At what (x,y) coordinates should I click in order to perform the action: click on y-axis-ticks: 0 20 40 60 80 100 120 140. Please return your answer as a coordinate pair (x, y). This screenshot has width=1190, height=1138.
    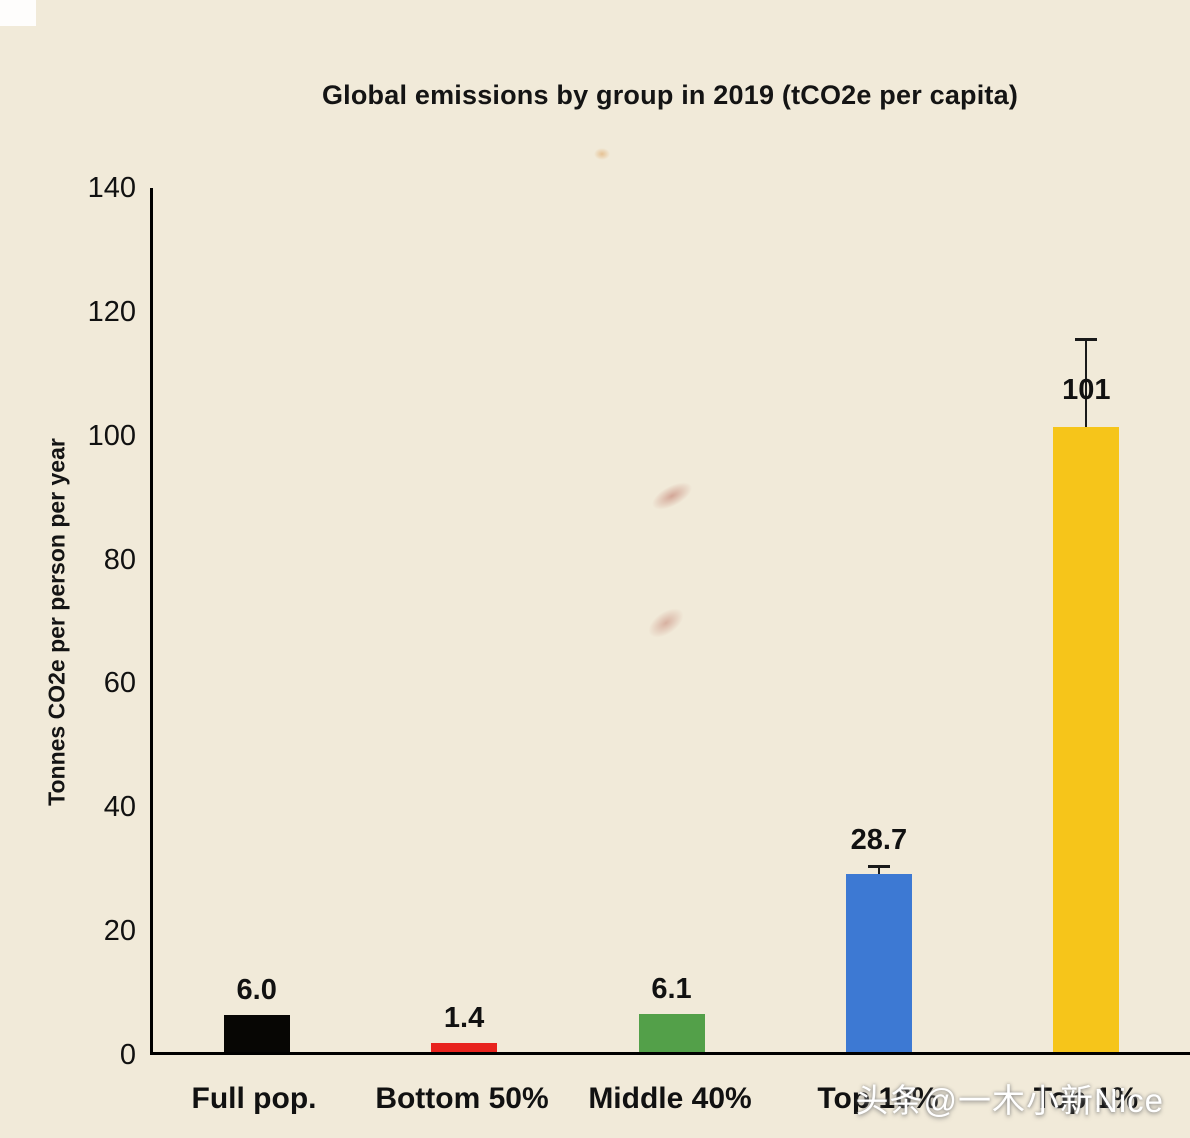
    Looking at the image, I should click on (68, 569).